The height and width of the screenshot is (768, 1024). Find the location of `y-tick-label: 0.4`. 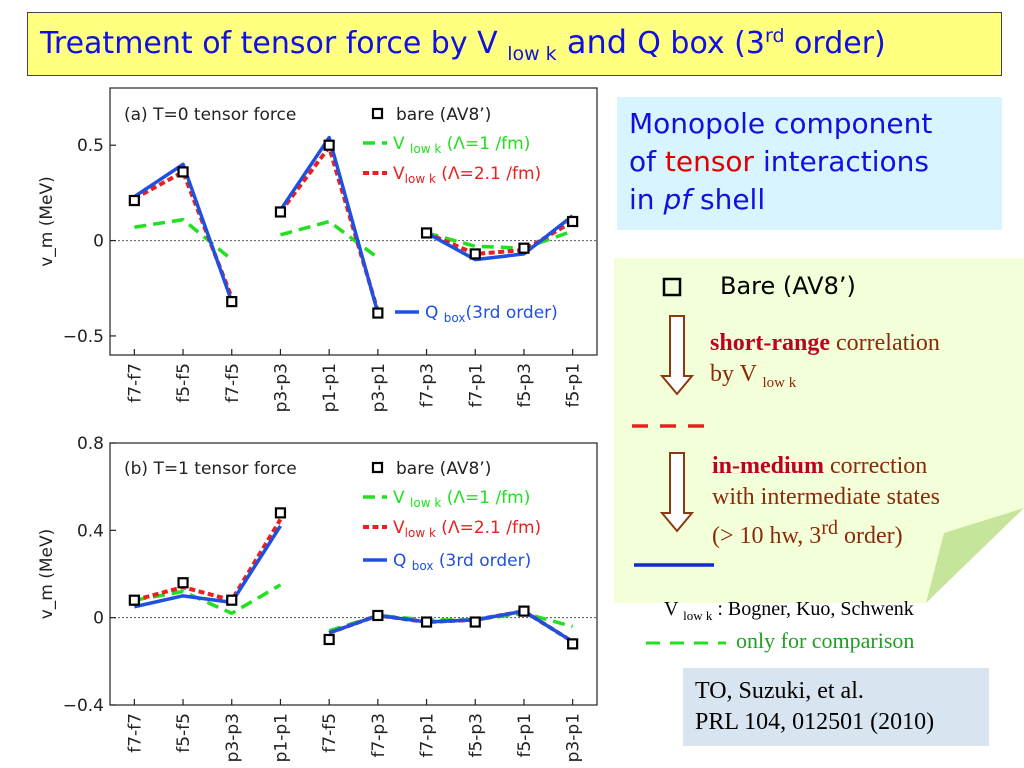

y-tick-label: 0.4 is located at coordinates (90, 531).